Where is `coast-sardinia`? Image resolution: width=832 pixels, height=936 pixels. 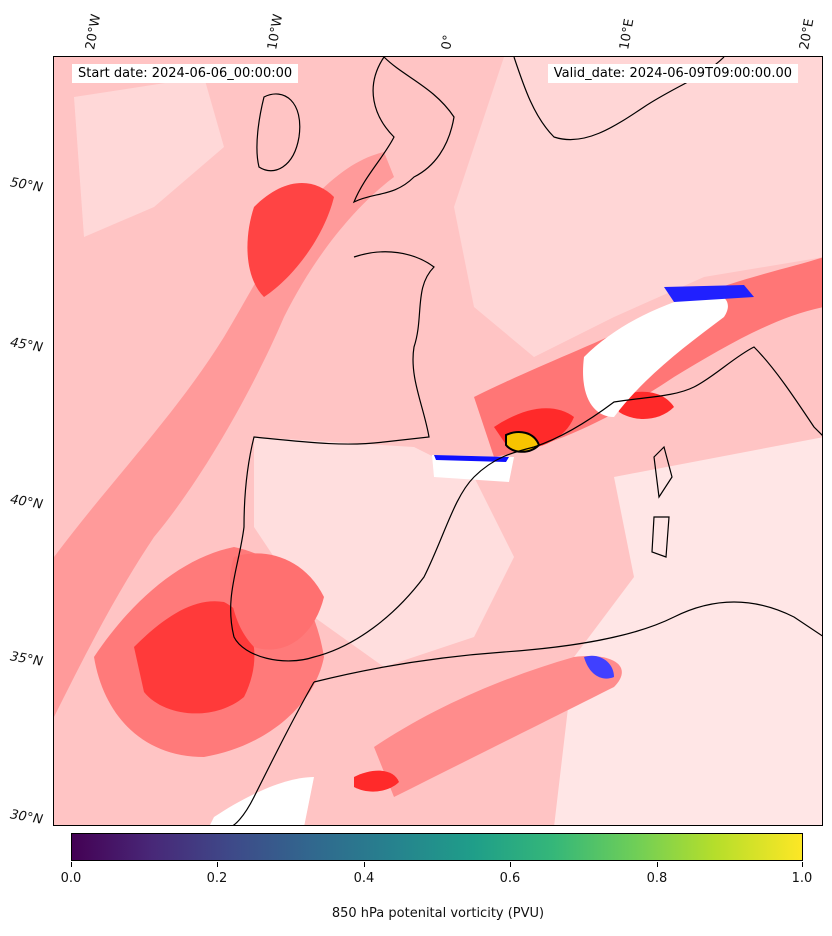
coast-sardinia is located at coordinates (660, 537).